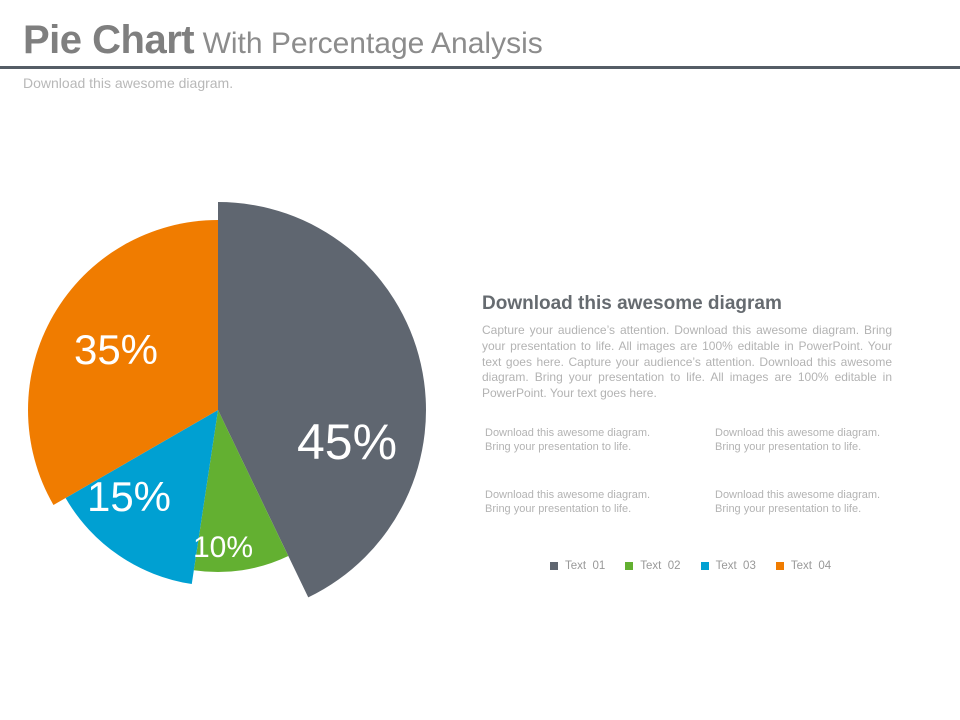 The width and height of the screenshot is (960, 720). I want to click on legend-item-1: Text 01, so click(577, 566).